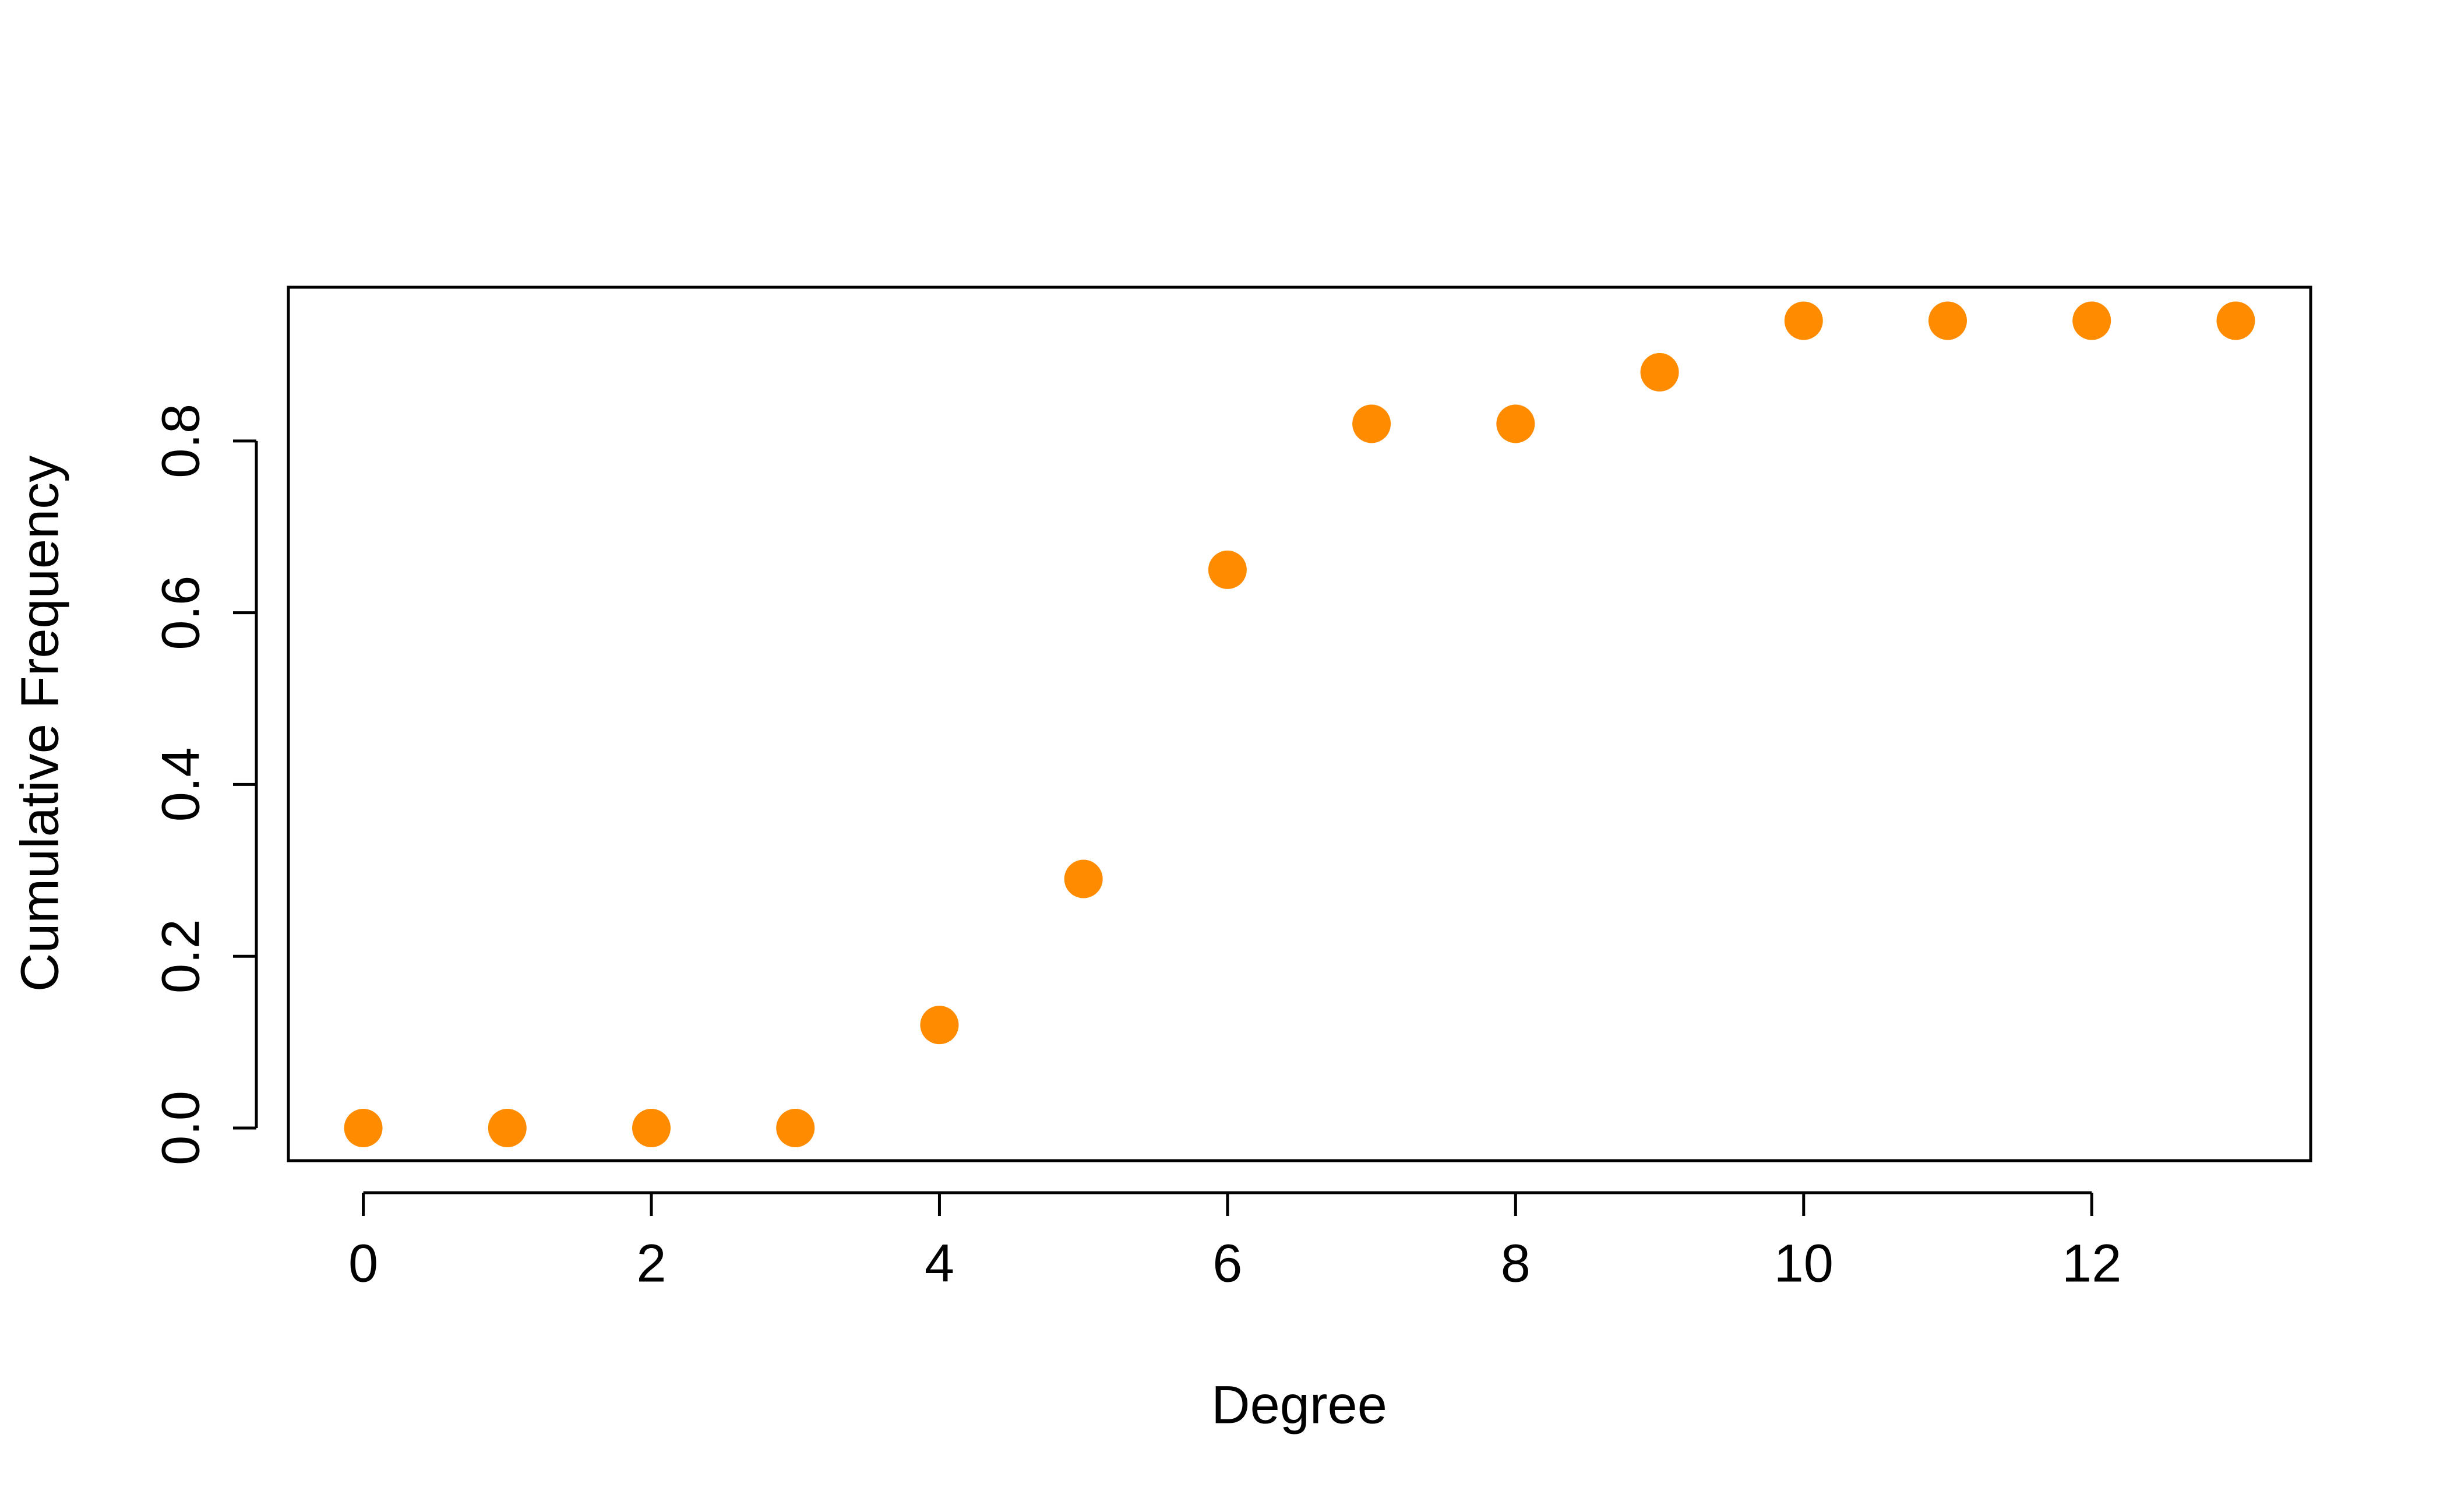 The image size is (2447, 1512). Describe the element at coordinates (180, 956) in the screenshot. I see `y-tick-label: 0.2` at that location.